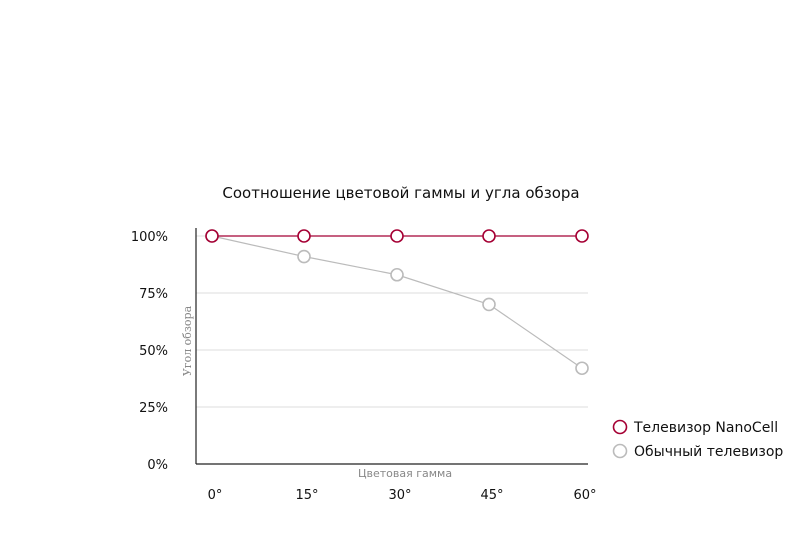 This screenshot has width=800, height=550. Describe the element at coordinates (153, 351) in the screenshot. I see `y-tick-label: 50%` at that location.